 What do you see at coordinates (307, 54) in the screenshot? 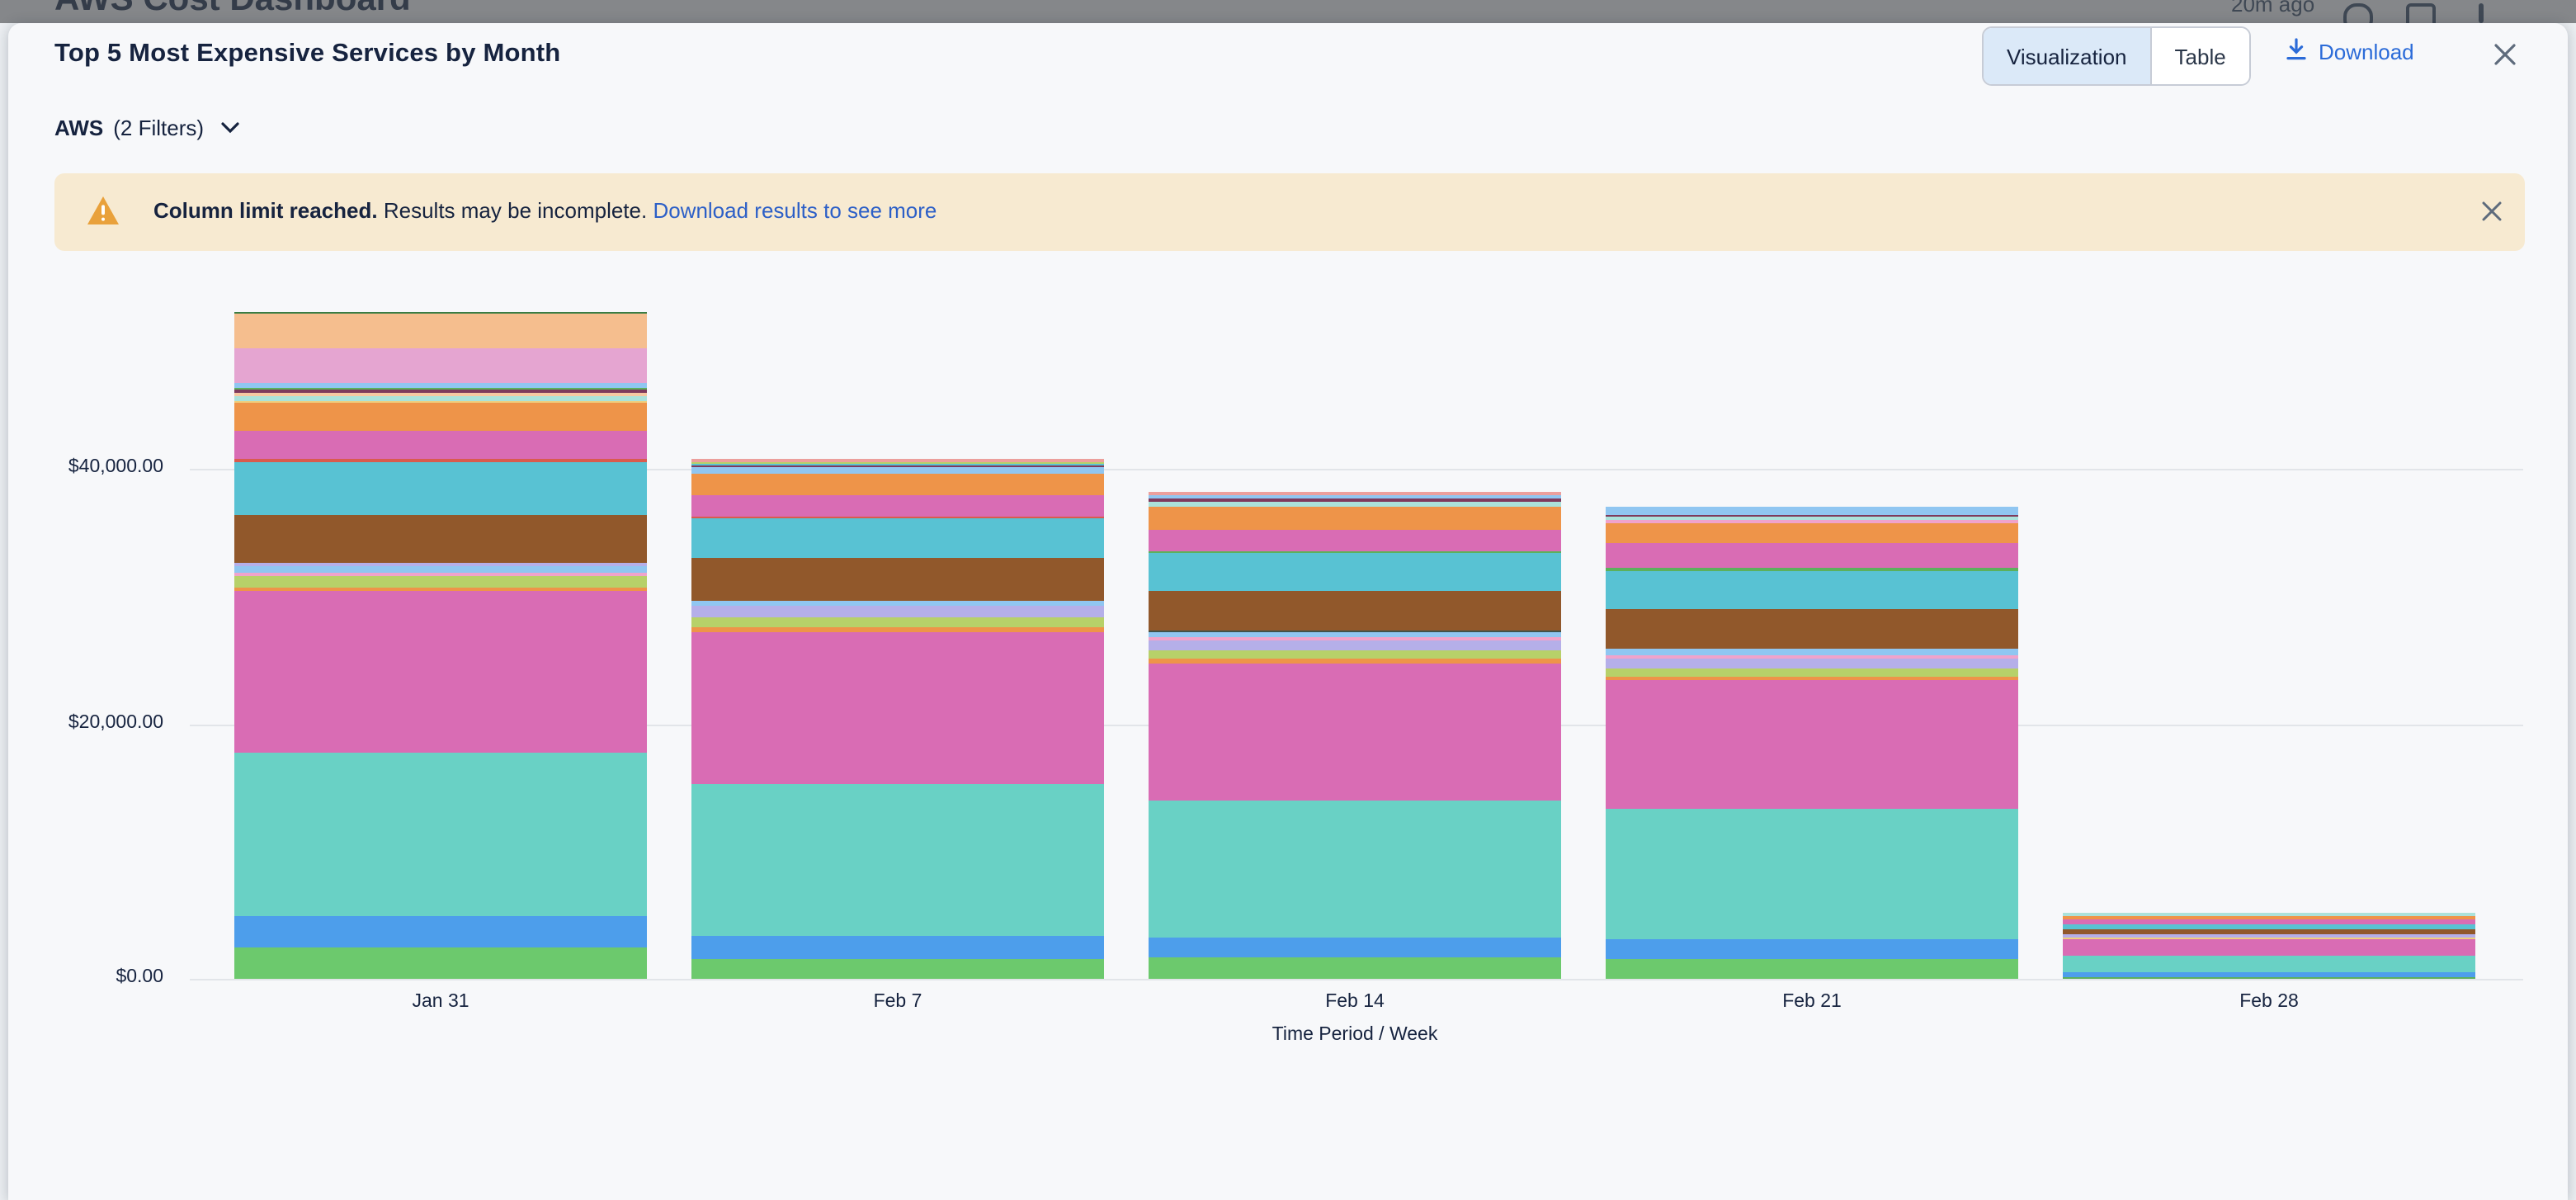
I see `page-title: Top 5 Most Expensive Services by Month` at bounding box center [307, 54].